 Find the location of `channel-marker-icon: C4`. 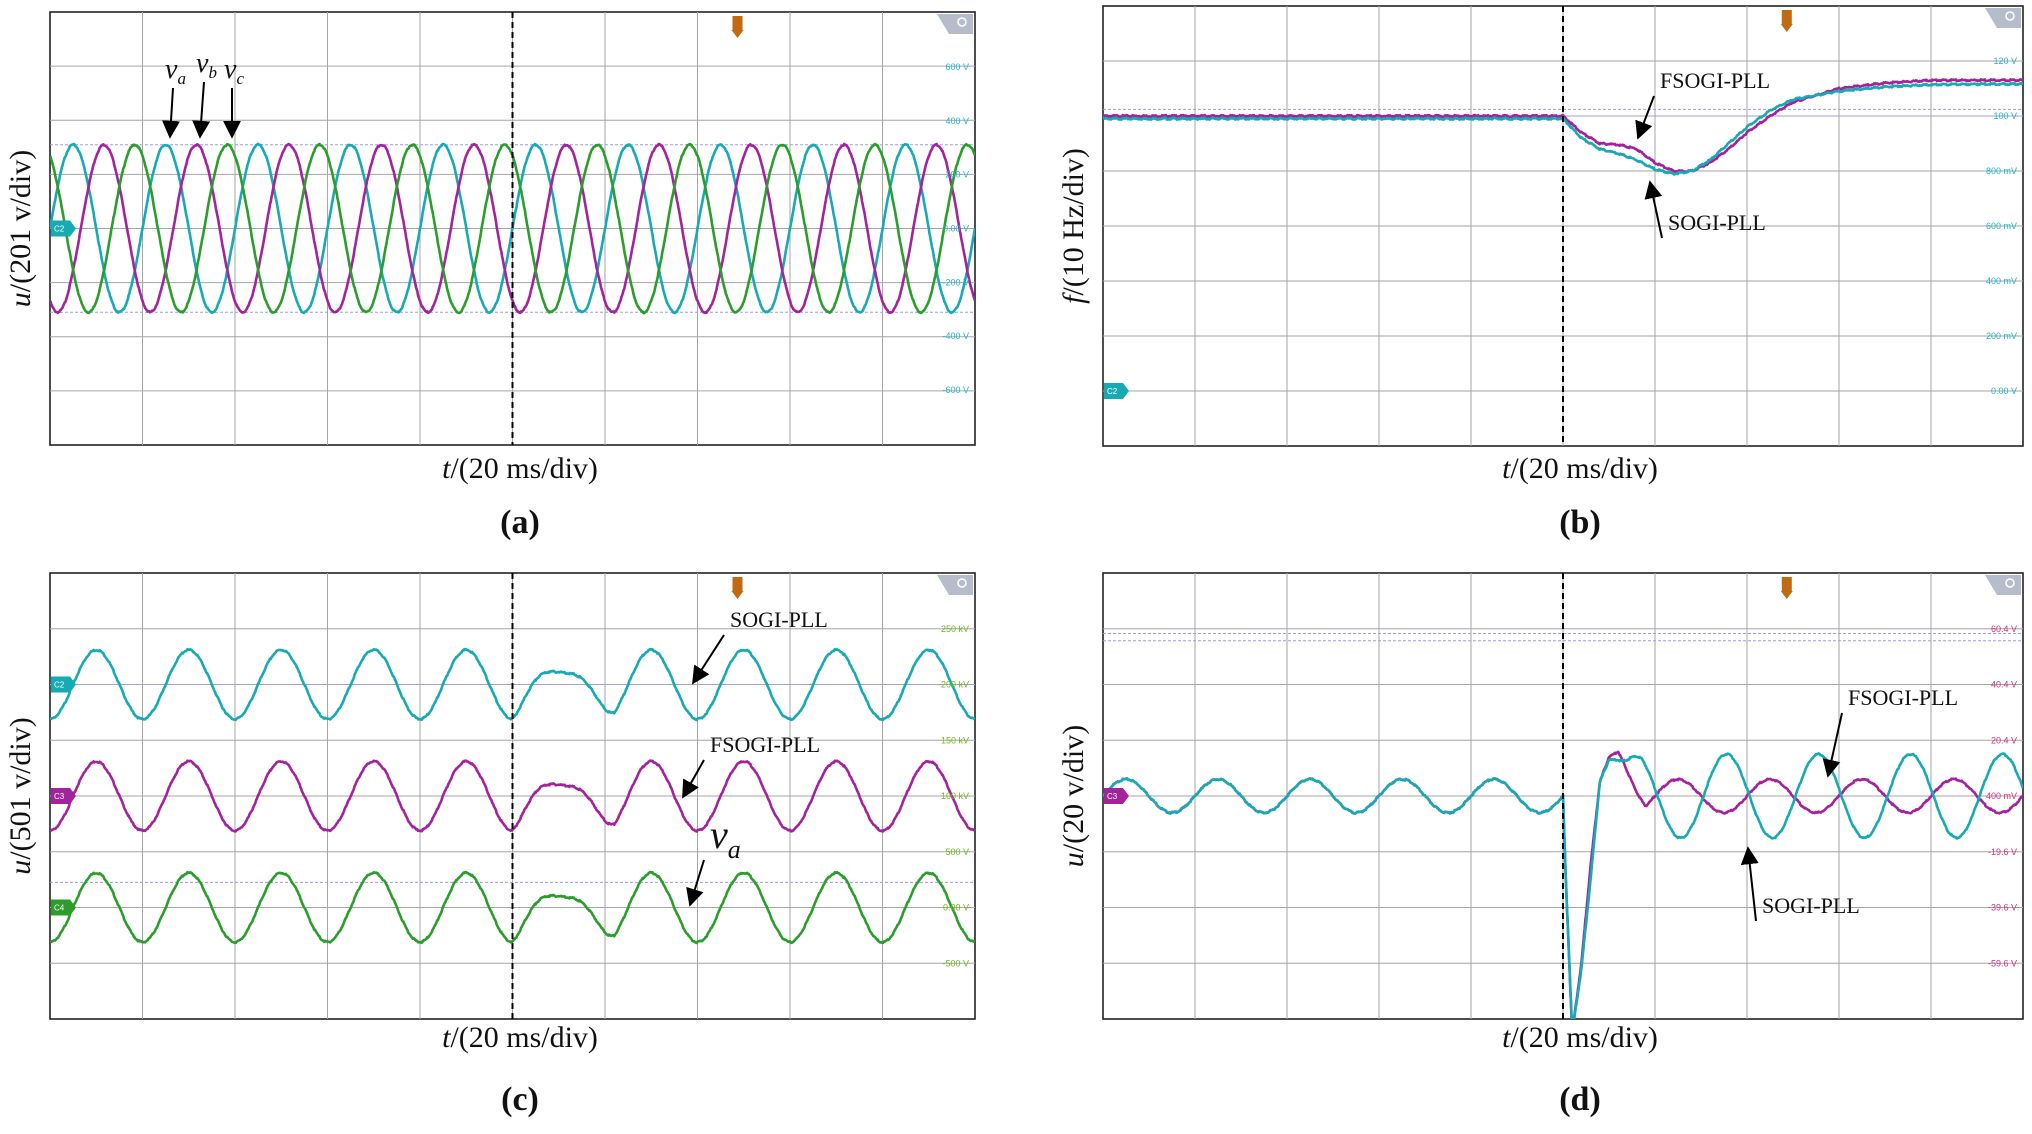

channel-marker-icon: C4 is located at coordinates (63, 907).